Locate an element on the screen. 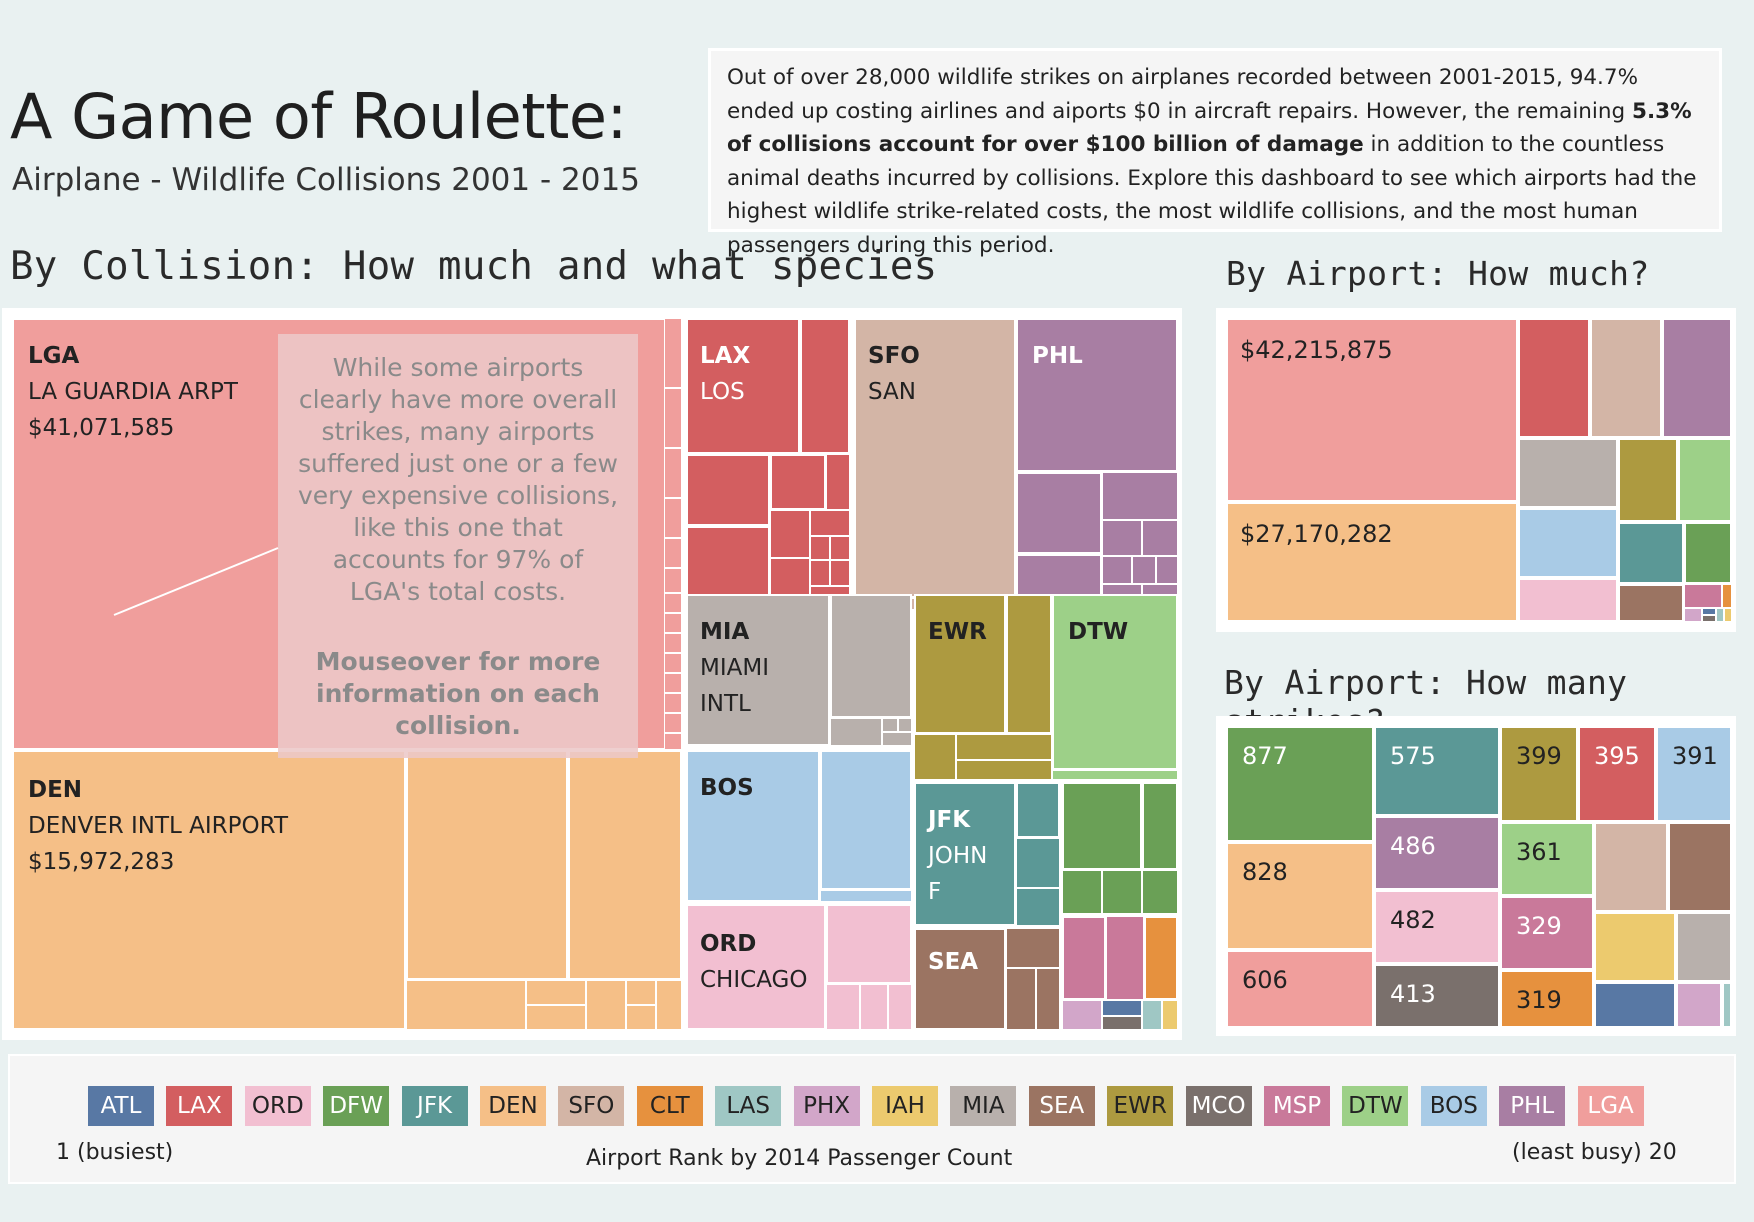 This screenshot has height=1222, width=1754. legend-item-iah: IAH is located at coordinates (905, 1106).